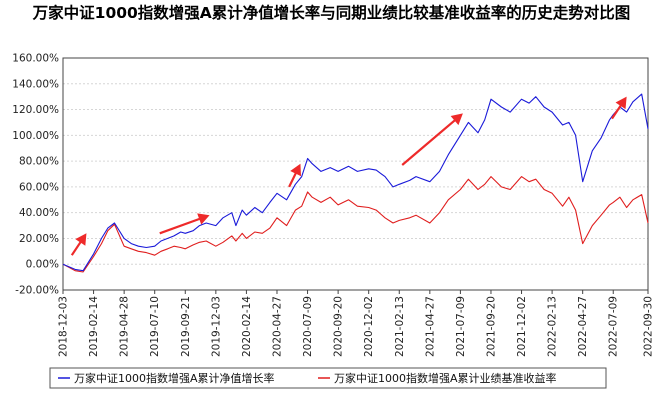 This screenshot has height=400, width=663. What do you see at coordinates (39, 162) in the screenshot?
I see `y-tick-label: 80.00%` at bounding box center [39, 162].